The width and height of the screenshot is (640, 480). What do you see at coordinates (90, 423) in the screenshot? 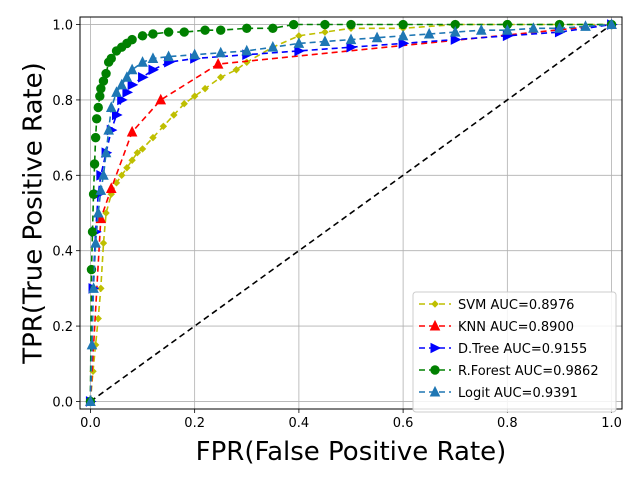
I see `x-tick-label: 0.0` at bounding box center [90, 423].